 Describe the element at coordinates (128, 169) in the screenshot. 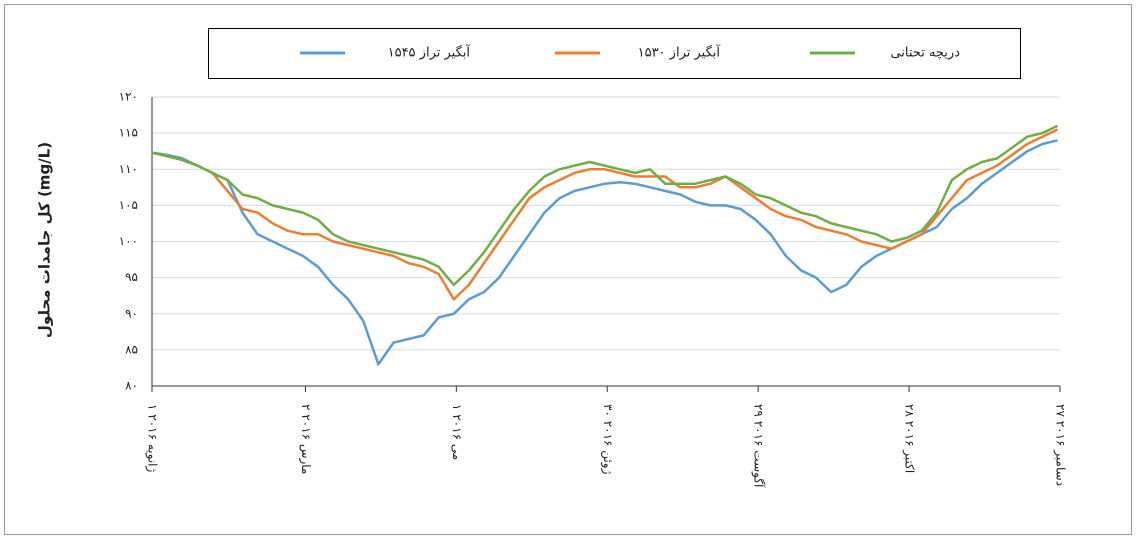

I see `y-tick-label: ۱۱۰` at that location.